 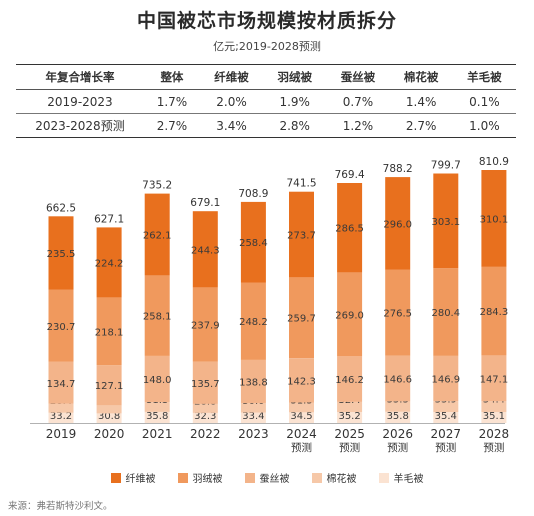 I want to click on total-value-label: 735.2, so click(x=157, y=186).